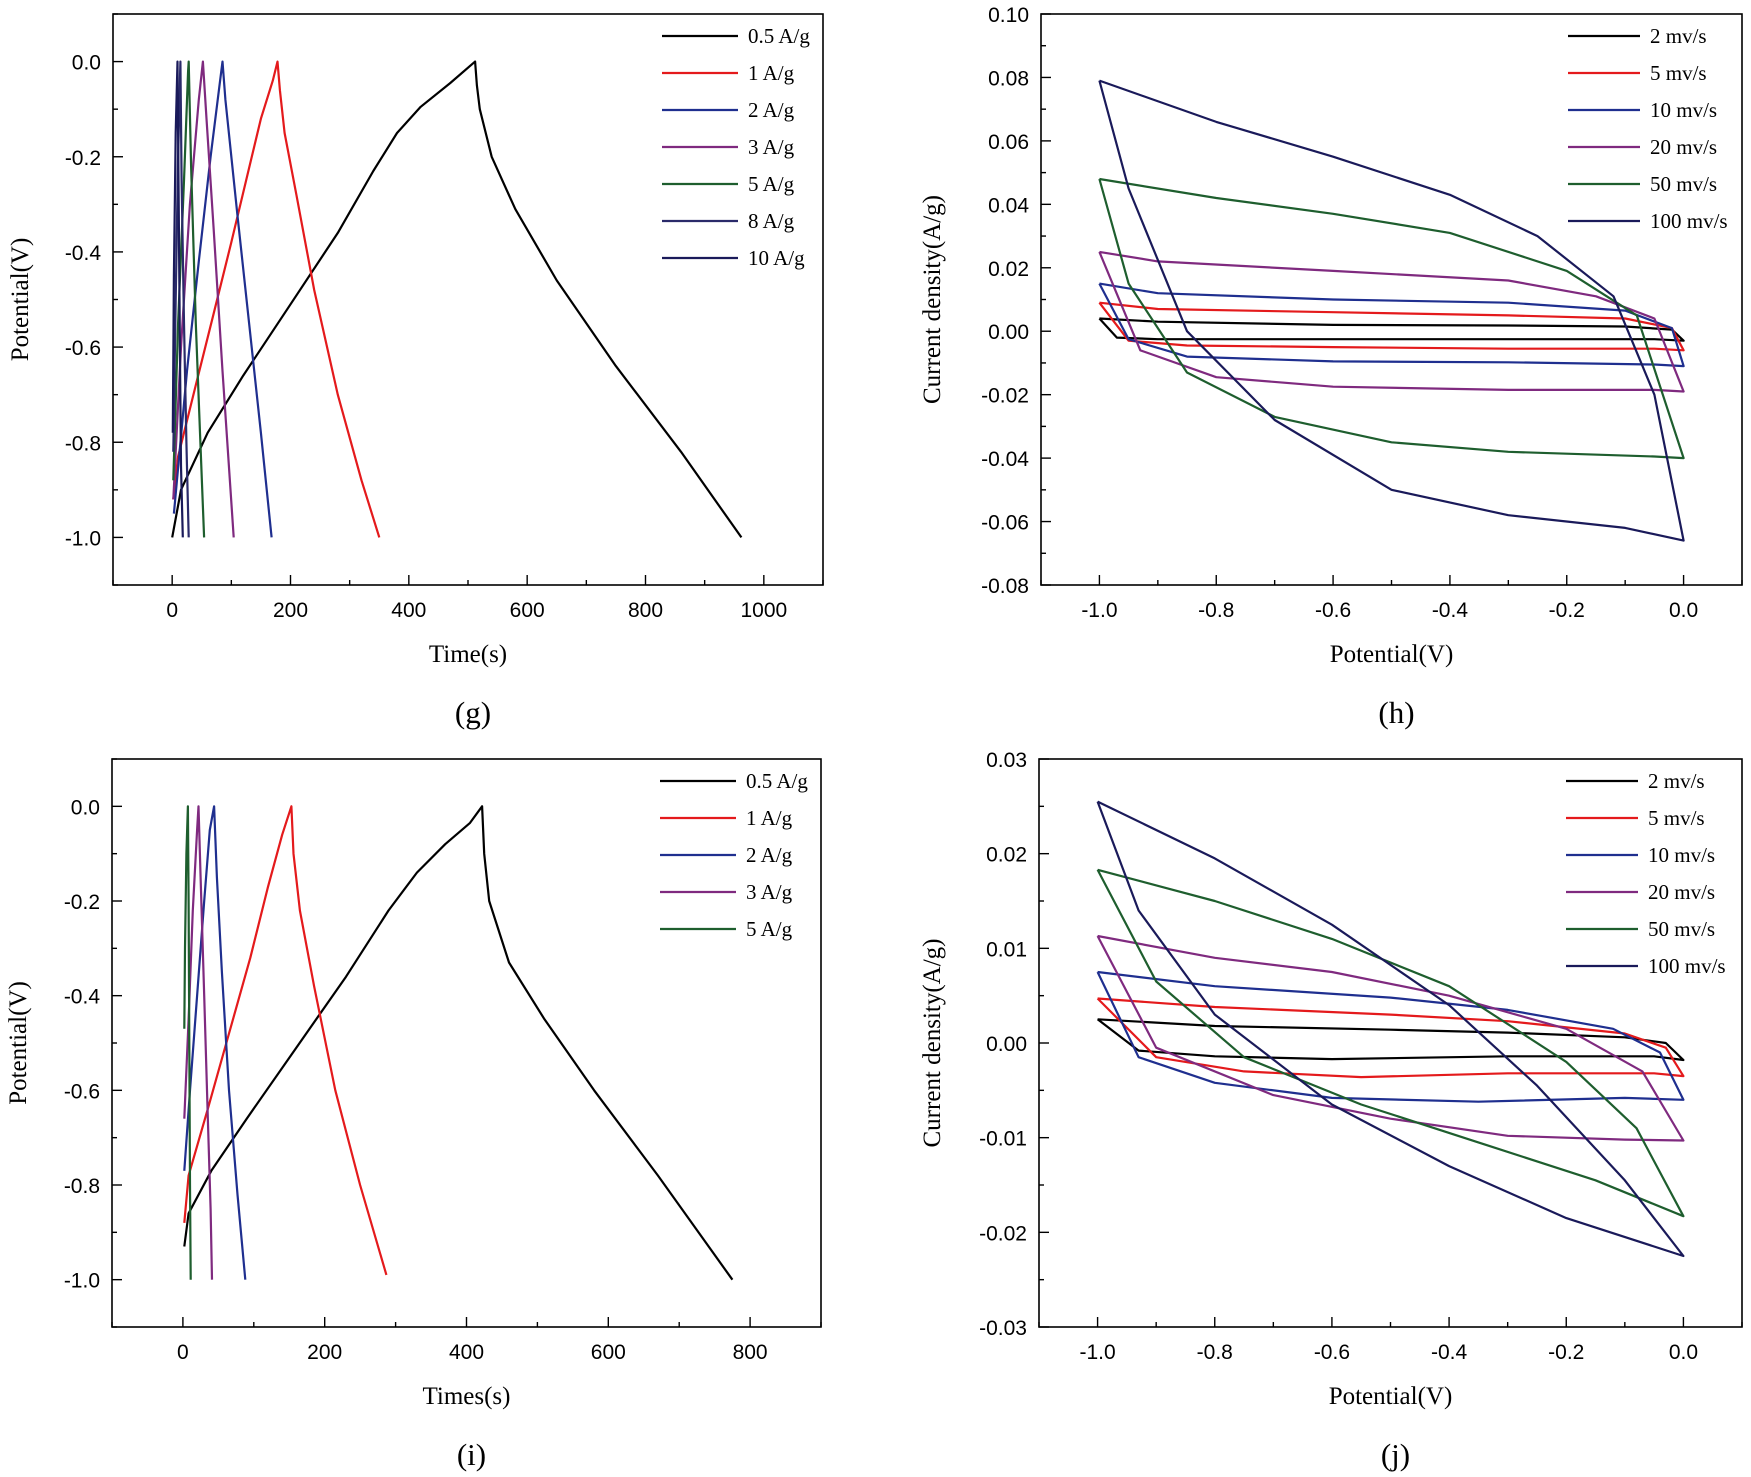 The height and width of the screenshot is (1477, 1751). Describe the element at coordinates (83, 538) in the screenshot. I see `y-tick-label: -1.0` at that location.